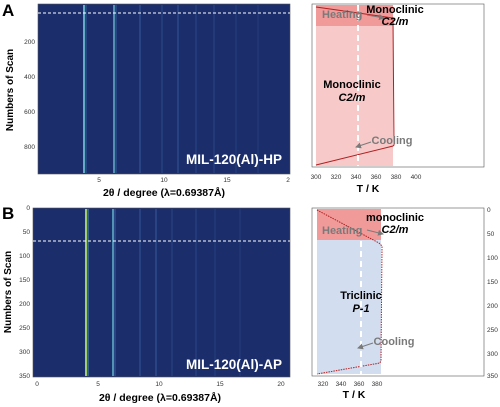  Describe the element at coordinates (29, 147) in the screenshot. I see `y-tick: 800` at that location.